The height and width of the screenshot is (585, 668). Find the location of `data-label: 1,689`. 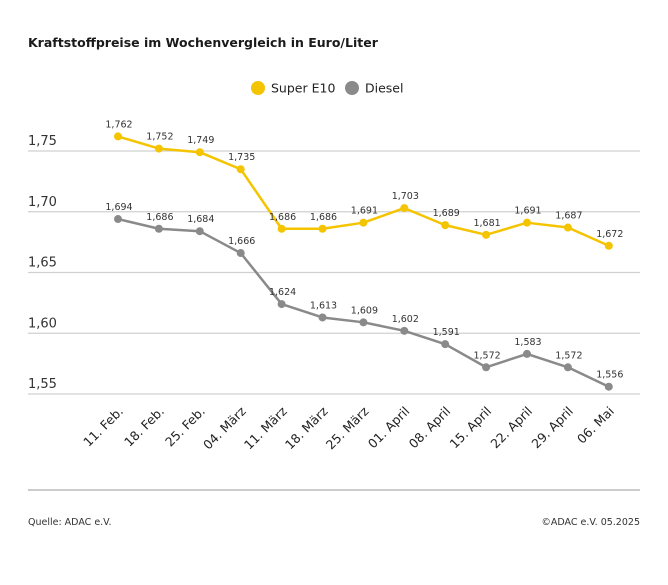

data-label: 1,689 is located at coordinates (446, 213).